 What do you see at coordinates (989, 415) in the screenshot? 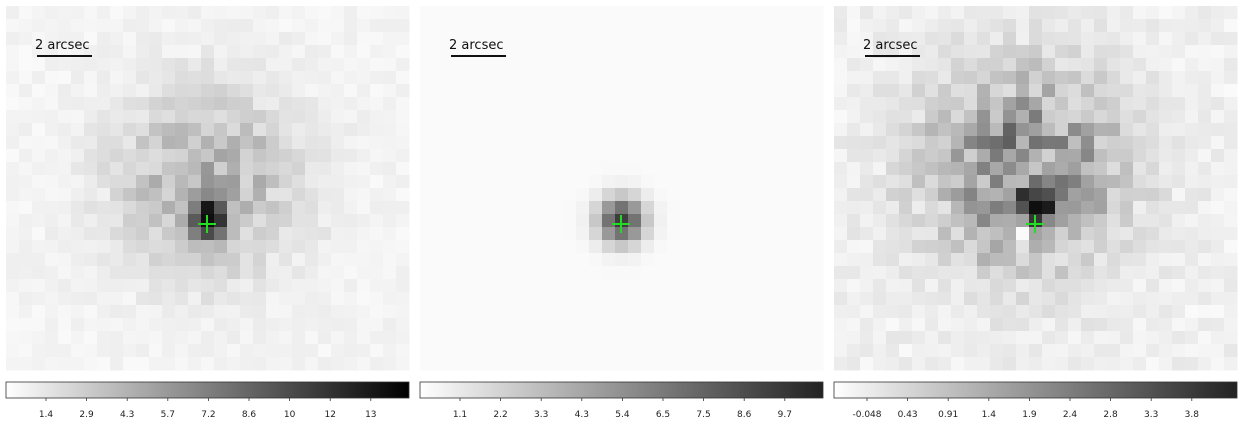
I see `colorbar-tick-label: 1.4` at bounding box center [989, 415].